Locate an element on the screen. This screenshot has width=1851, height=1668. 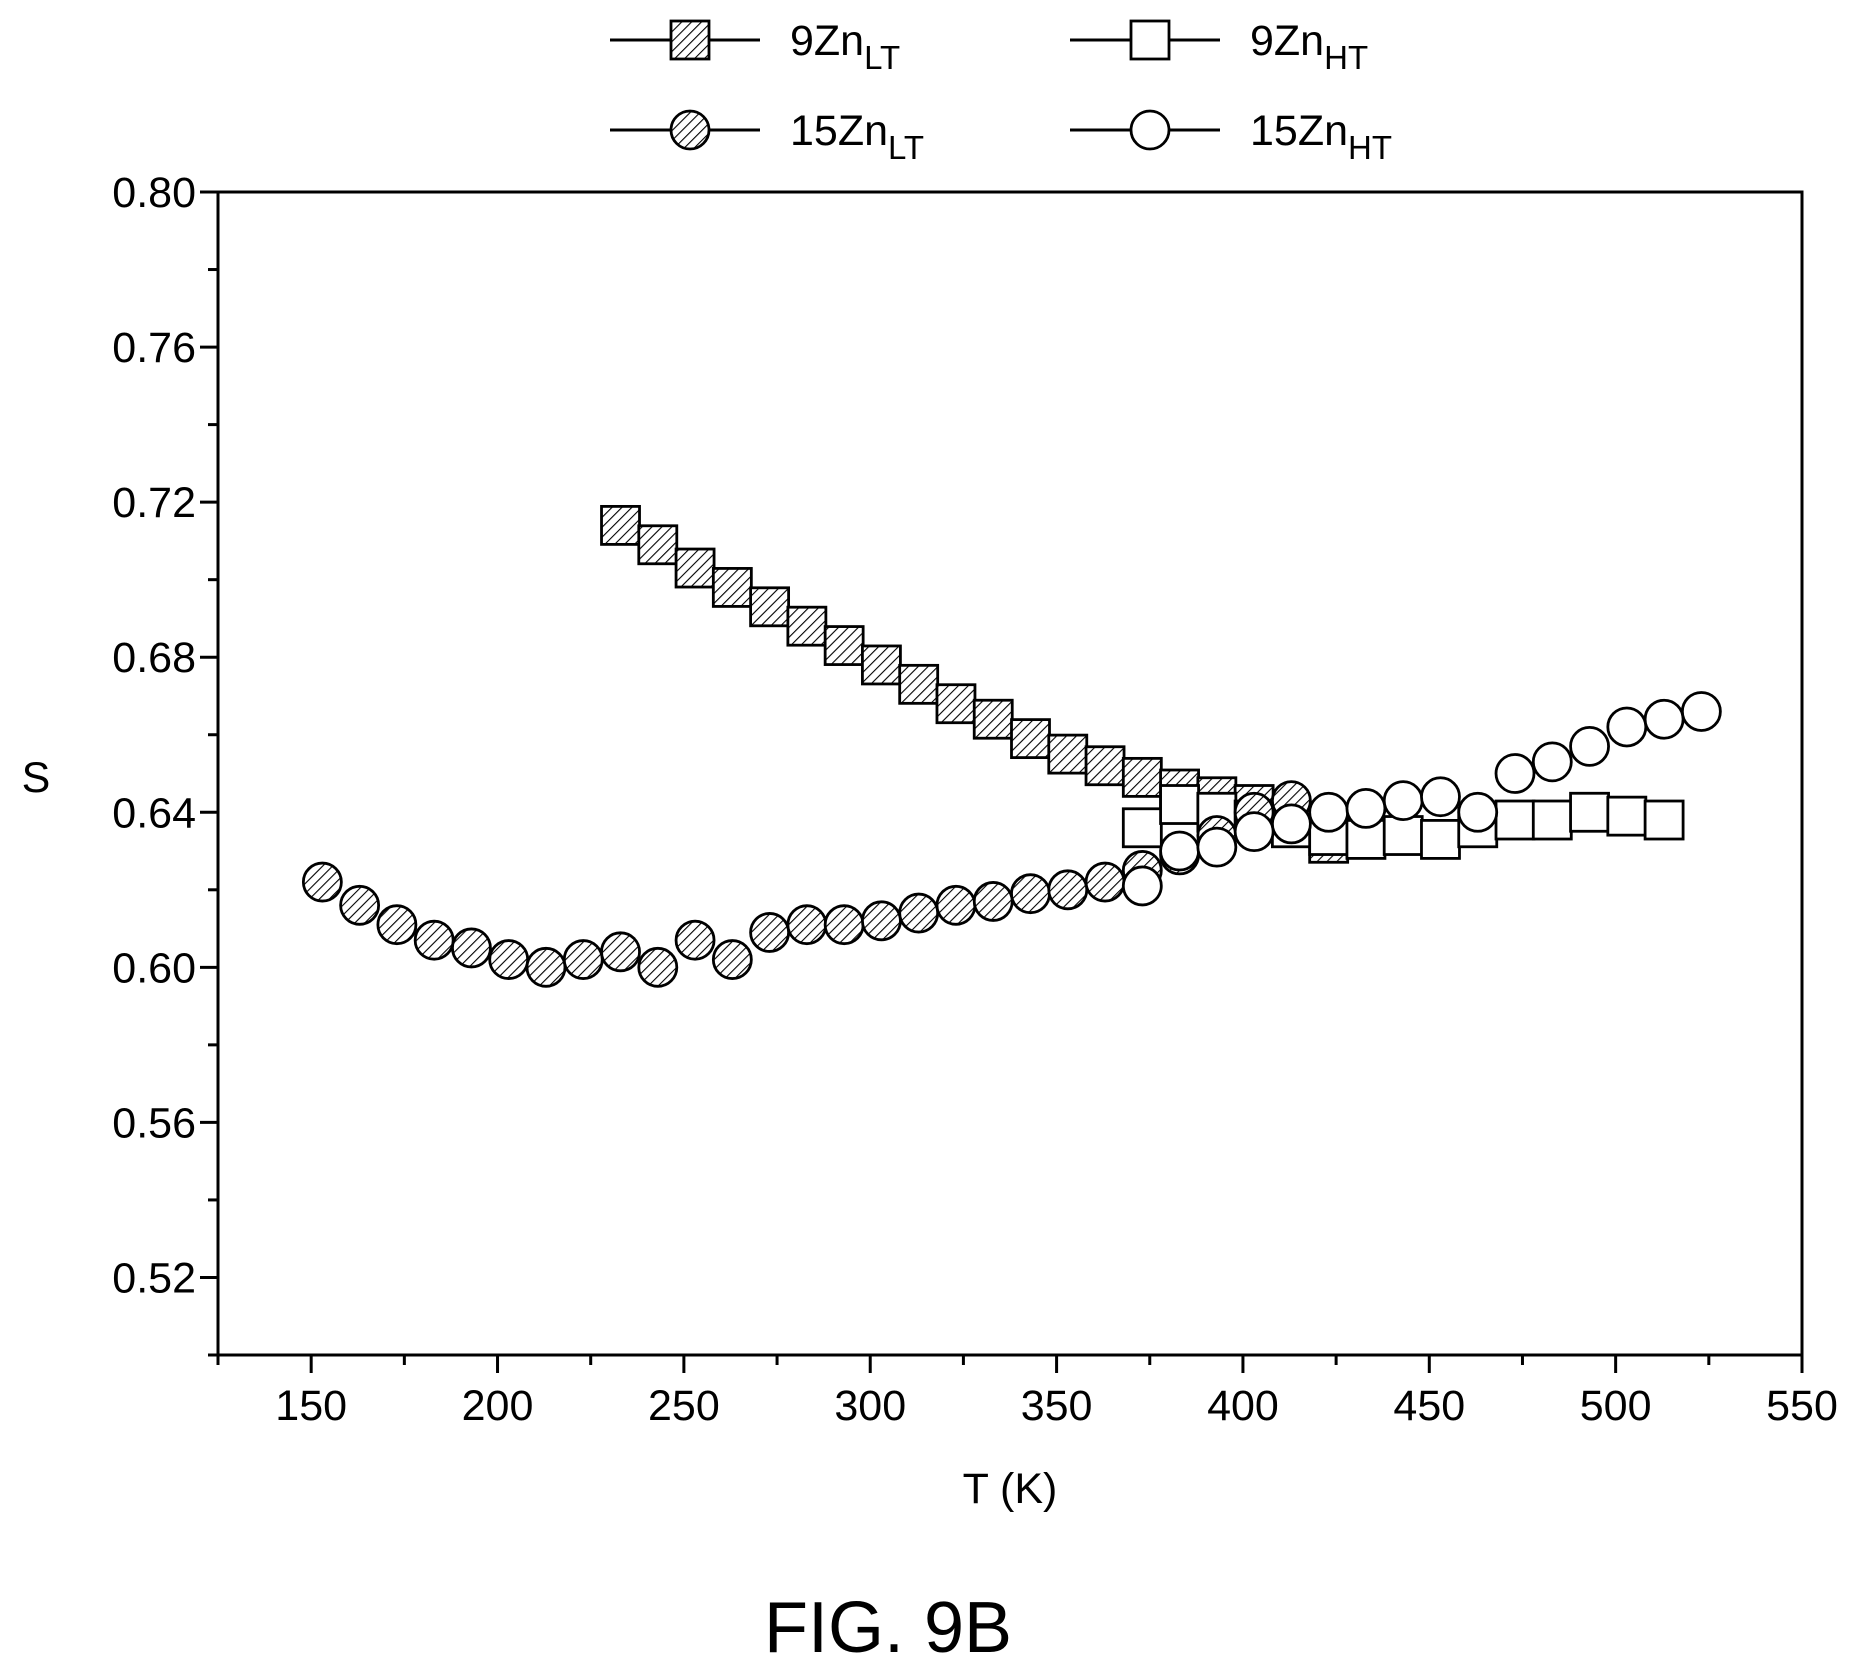
x-tick-label: 450 is located at coordinates (1429, 1406).